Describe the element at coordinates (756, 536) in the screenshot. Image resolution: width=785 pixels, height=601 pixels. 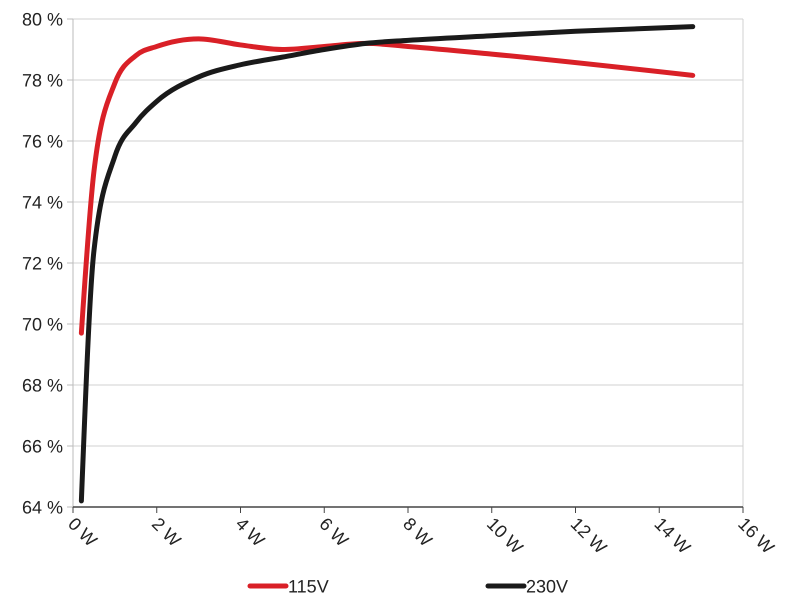
I see `x-tick-label: 16 W` at that location.